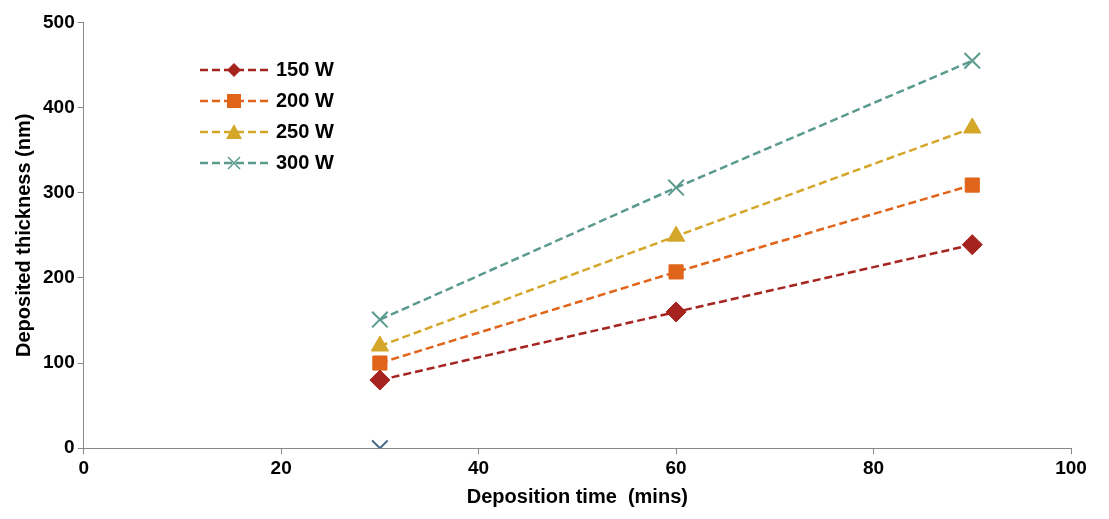 Image resolution: width=1109 pixels, height=519 pixels. What do you see at coordinates (83, 467) in the screenshot?
I see `x-tick-label: 0` at bounding box center [83, 467].